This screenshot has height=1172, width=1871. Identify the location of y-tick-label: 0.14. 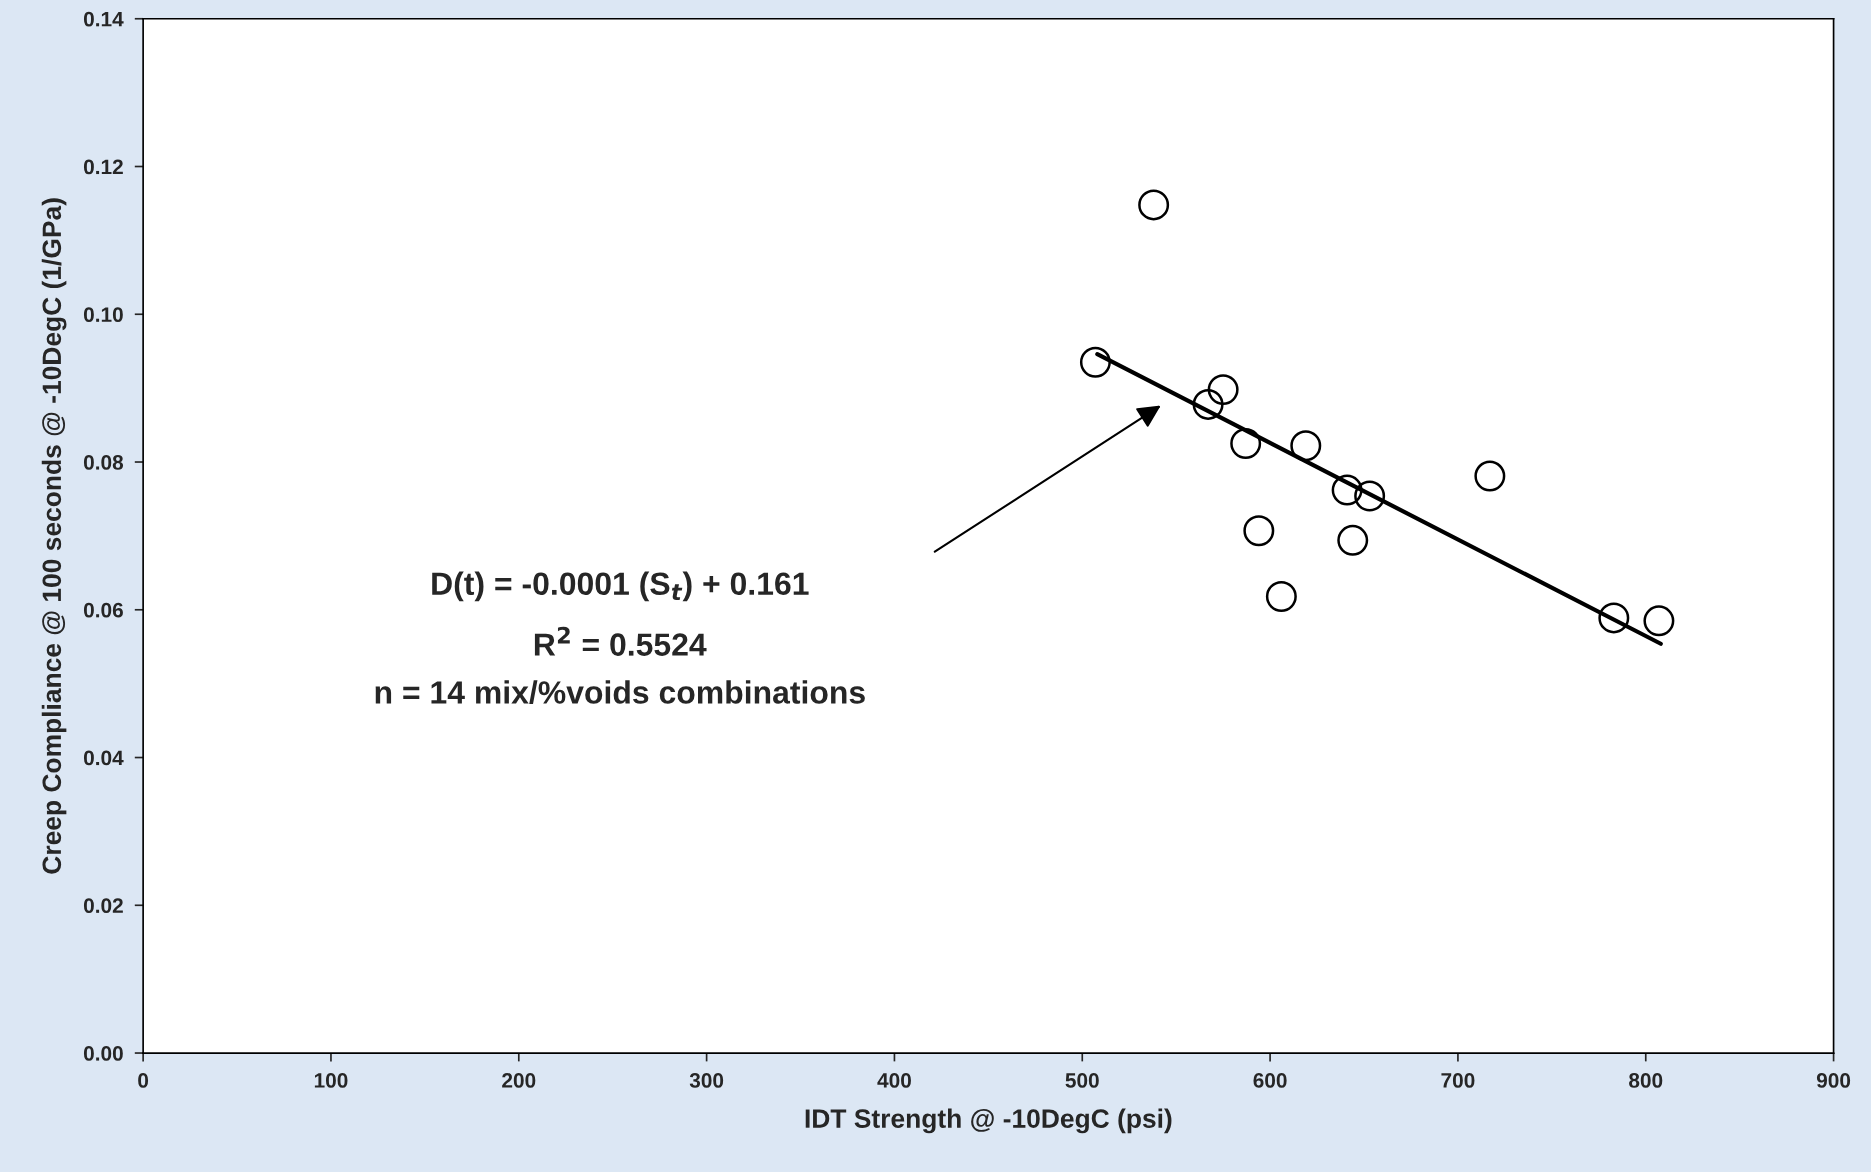
(103, 19).